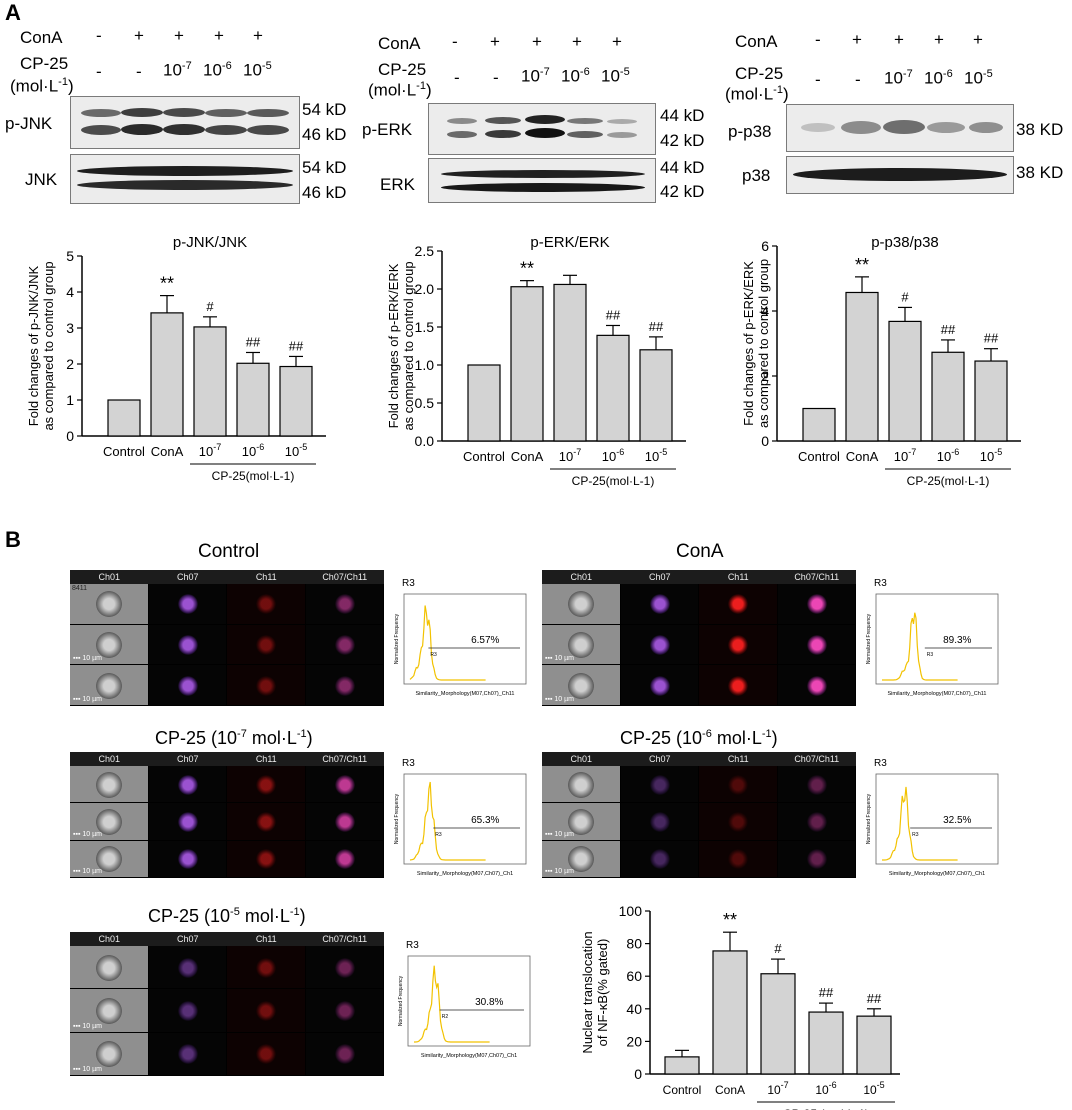 The width and height of the screenshot is (1072, 1110). I want to click on p-jnk-blot-image, so click(185, 122).